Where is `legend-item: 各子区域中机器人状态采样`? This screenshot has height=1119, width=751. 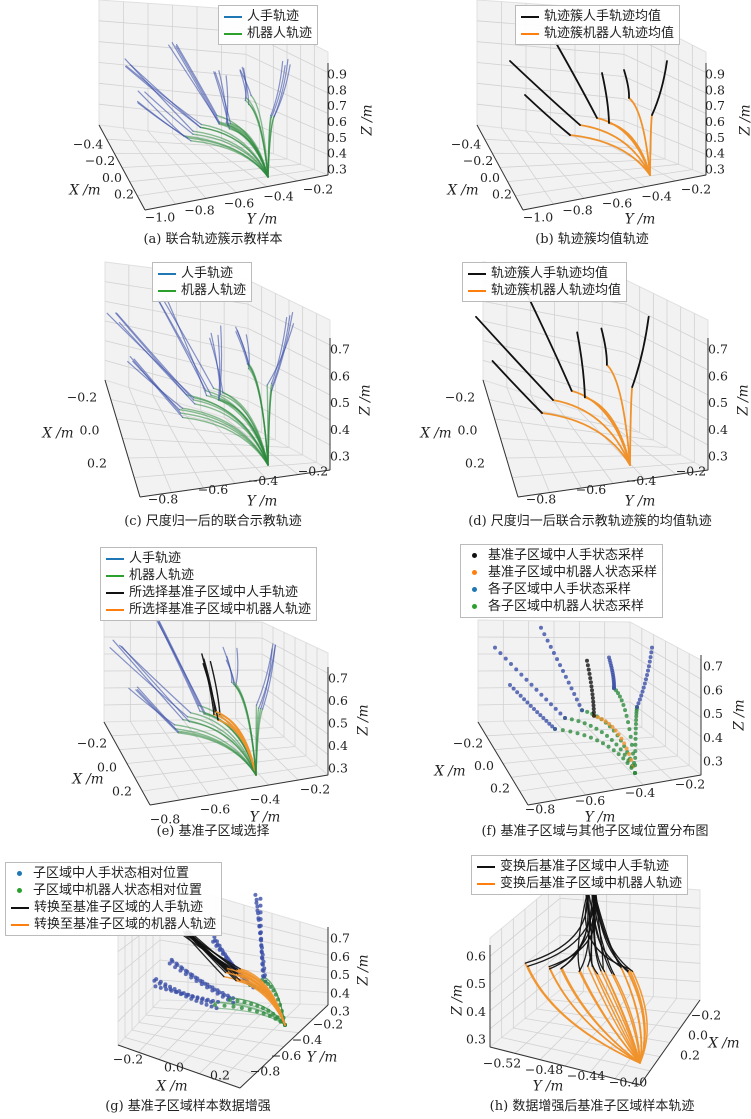 legend-item: 各子区域中机器人状态采样 is located at coordinates (561, 606).